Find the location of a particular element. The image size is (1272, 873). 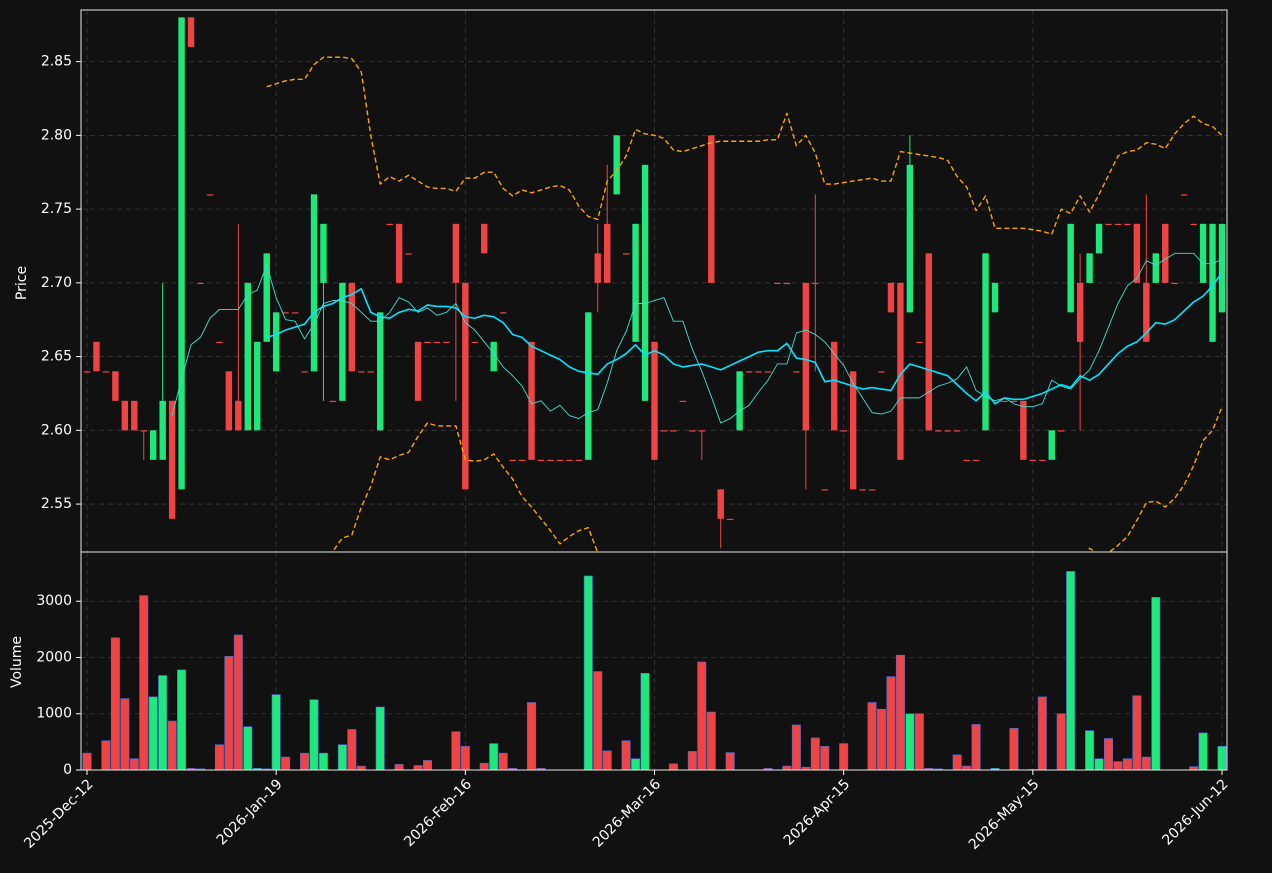

y-tick-label: 2.55 is located at coordinates (56, 504).